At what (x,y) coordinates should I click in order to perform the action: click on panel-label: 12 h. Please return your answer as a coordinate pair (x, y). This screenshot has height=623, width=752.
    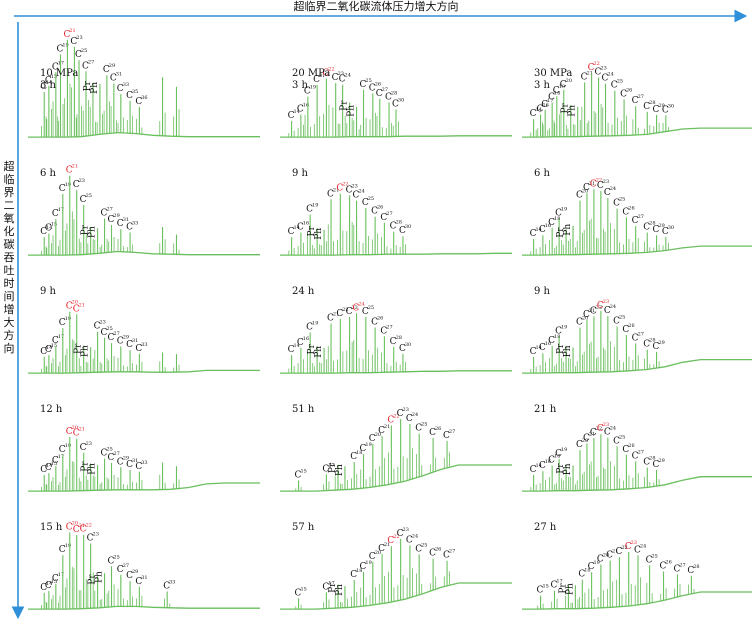
    Looking at the image, I should click on (51, 409).